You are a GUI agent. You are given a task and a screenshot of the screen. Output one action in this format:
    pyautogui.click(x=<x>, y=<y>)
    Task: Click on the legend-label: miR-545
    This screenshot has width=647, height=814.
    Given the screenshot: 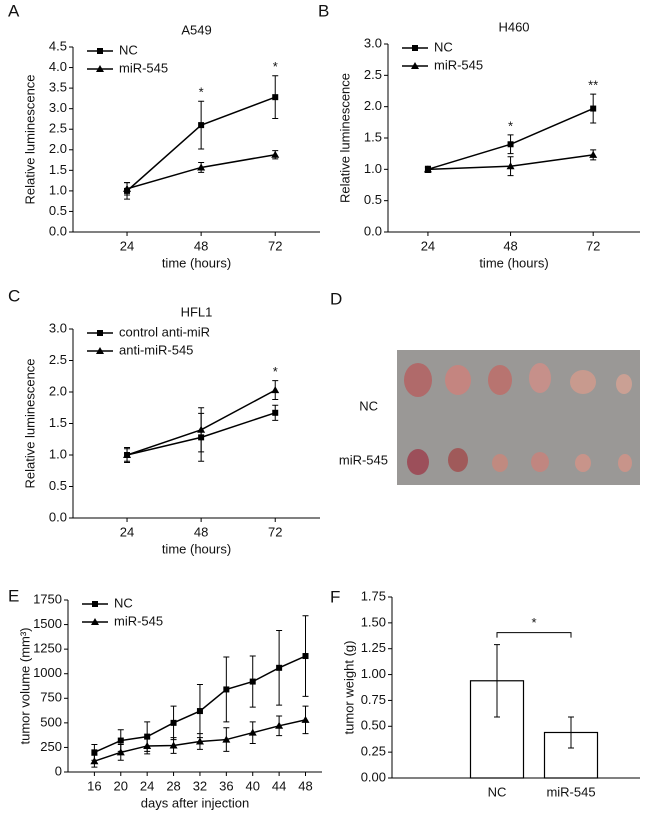 What is the action you would take?
    pyautogui.click(x=138, y=620)
    